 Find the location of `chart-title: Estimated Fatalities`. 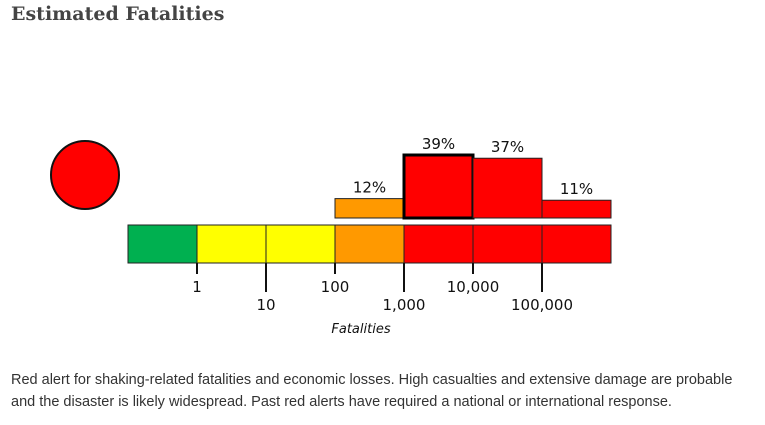

chart-title: Estimated Fatalities is located at coordinates (118, 14).